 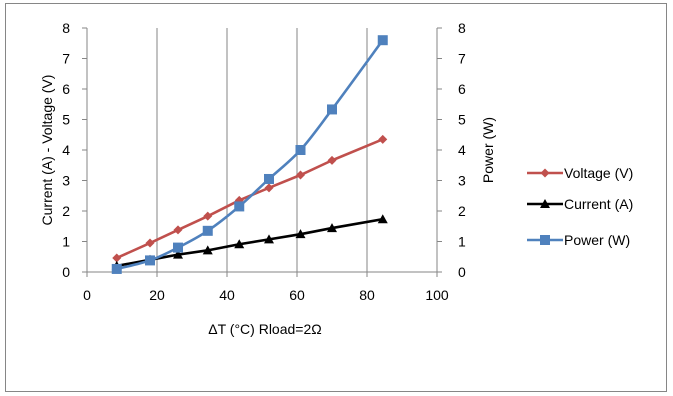 What do you see at coordinates (597, 240) in the screenshot?
I see `legend-label-power: Power (W)` at bounding box center [597, 240].